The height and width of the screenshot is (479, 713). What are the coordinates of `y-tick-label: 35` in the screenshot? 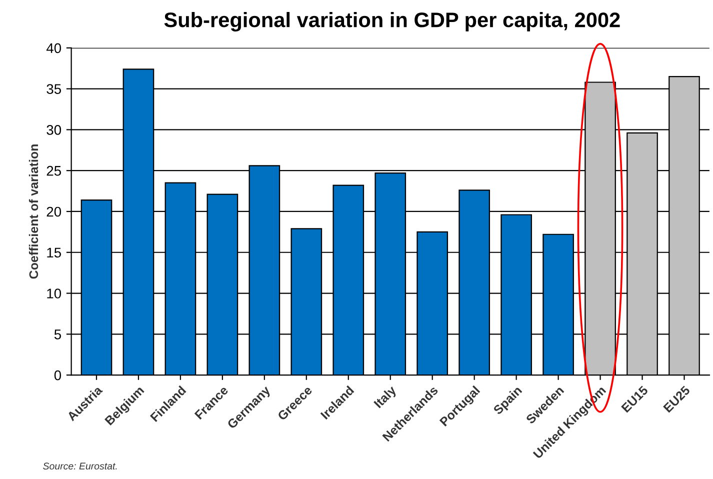 It's located at (53, 89).